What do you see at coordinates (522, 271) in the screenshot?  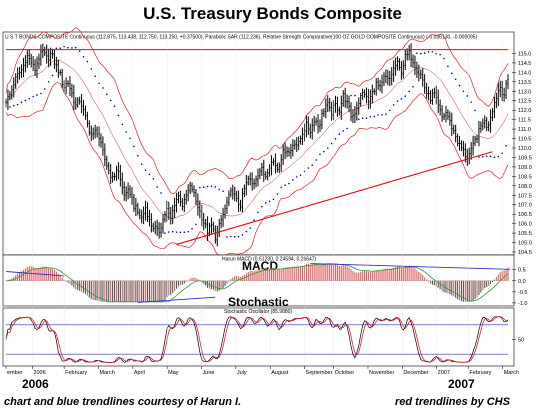 I see `macd-y-tick-label: 0.5` at bounding box center [522, 271].